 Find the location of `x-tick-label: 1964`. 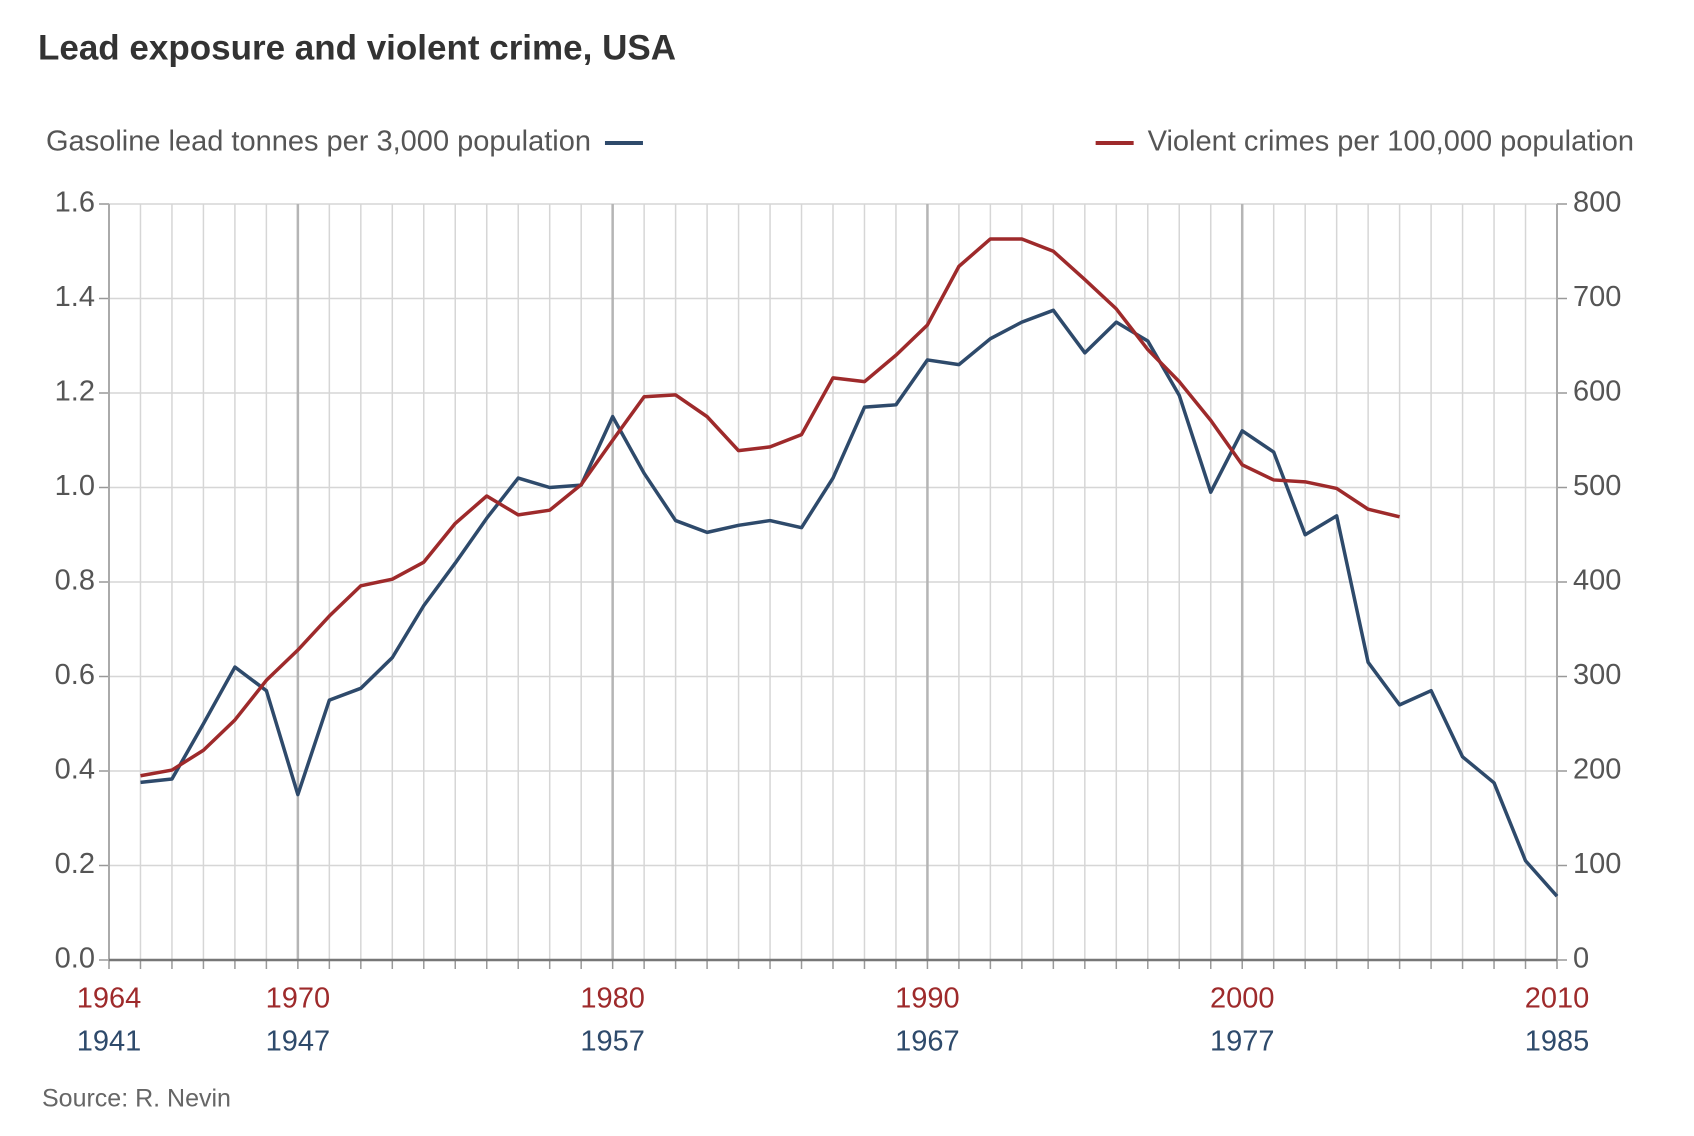

x-tick-label: 1964 is located at coordinates (109, 999).